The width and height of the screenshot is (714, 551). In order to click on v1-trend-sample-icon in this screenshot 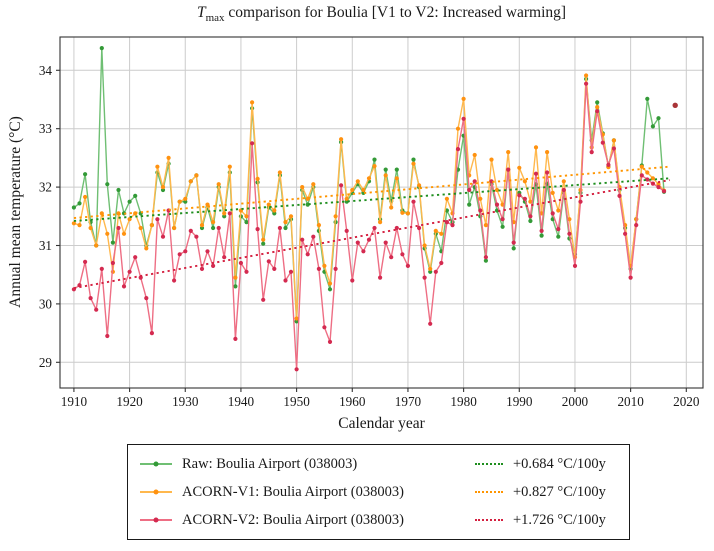, I will do `click(489, 492)`.